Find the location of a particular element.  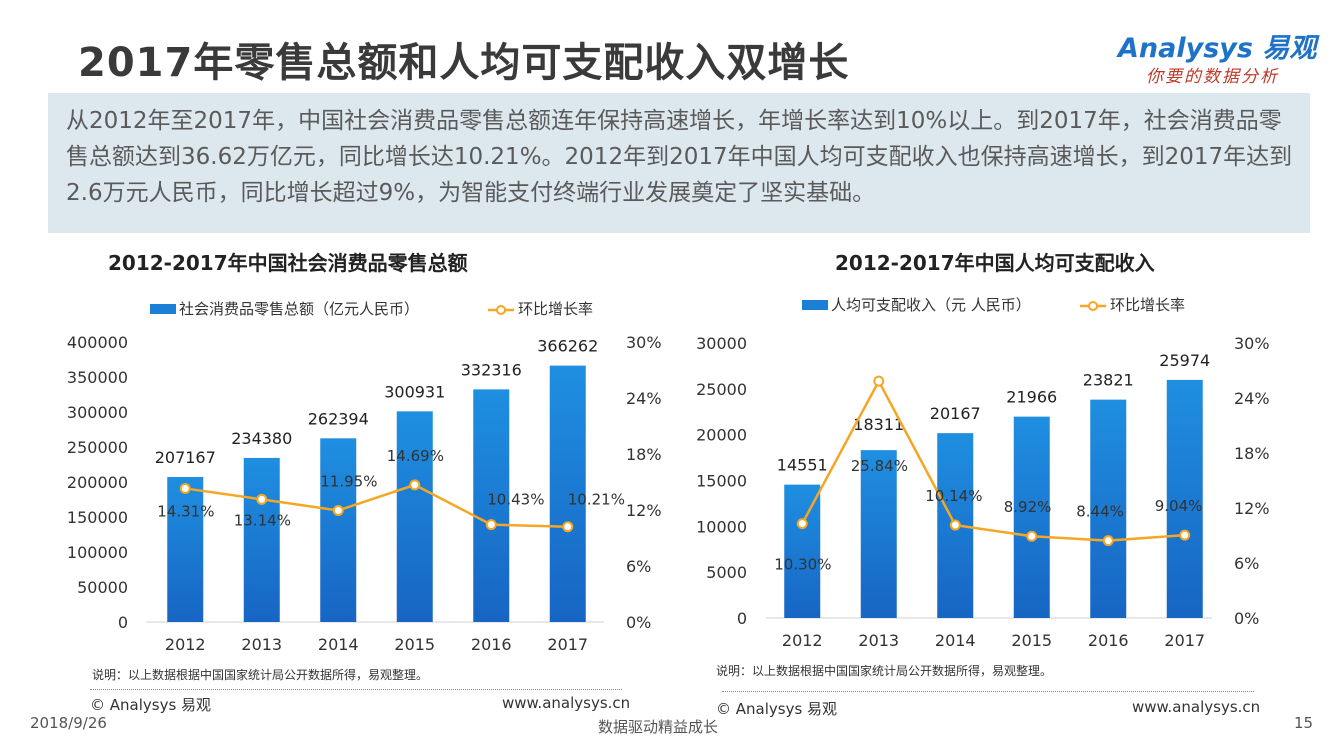

y-left-tick-label: 100000 is located at coordinates (97, 552).